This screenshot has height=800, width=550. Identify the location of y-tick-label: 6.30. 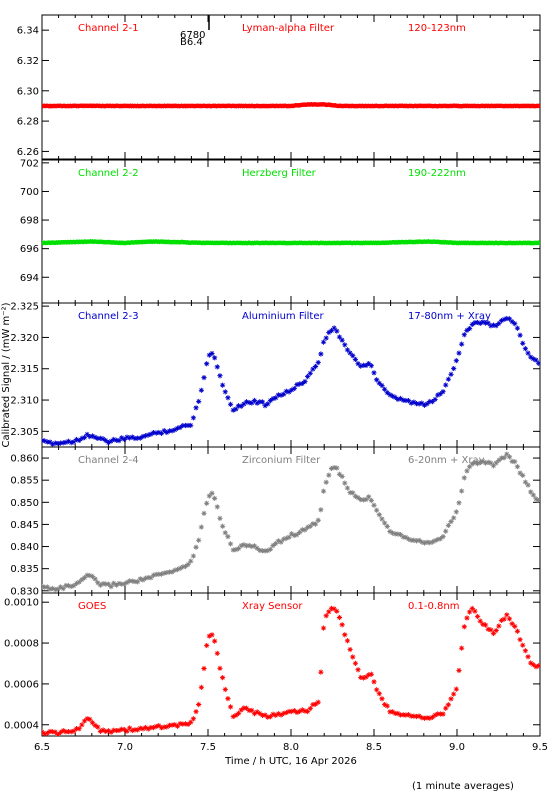
(28, 91).